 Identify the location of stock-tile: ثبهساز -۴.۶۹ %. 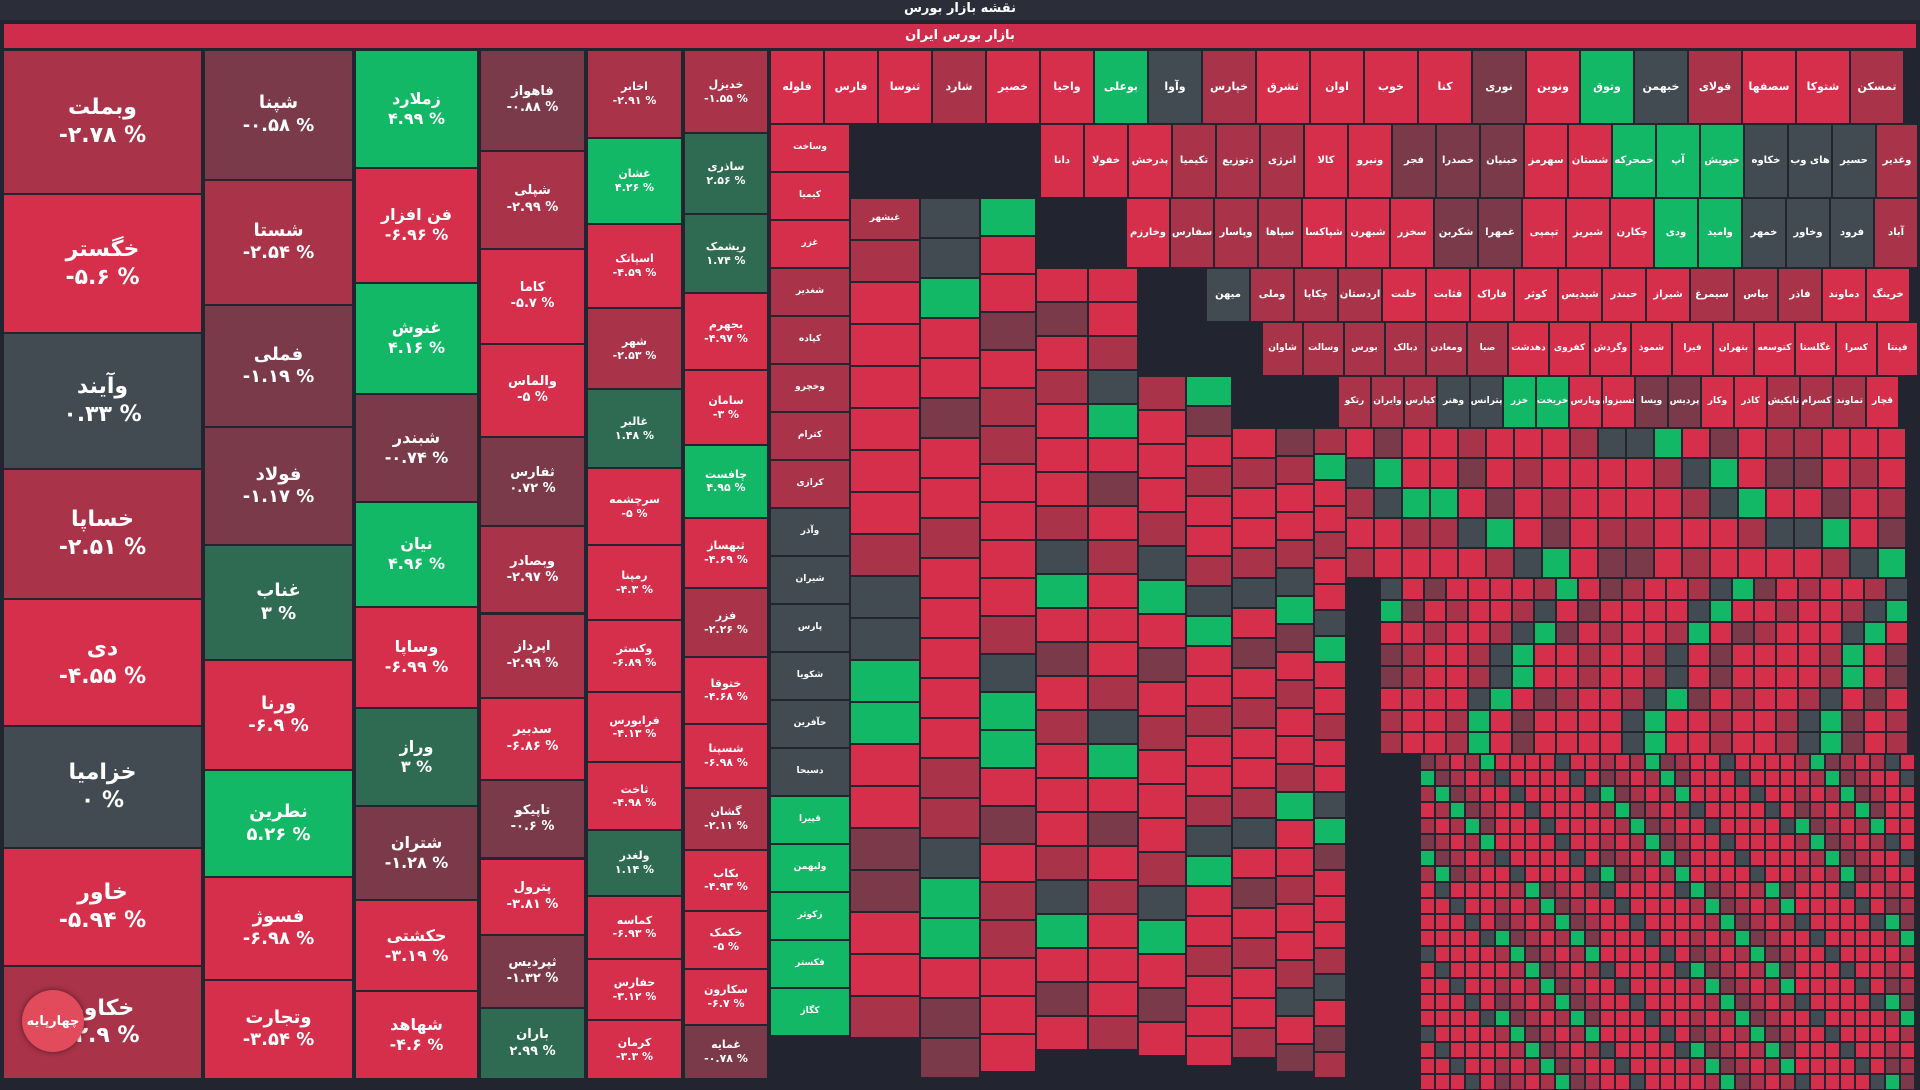
(726, 553).